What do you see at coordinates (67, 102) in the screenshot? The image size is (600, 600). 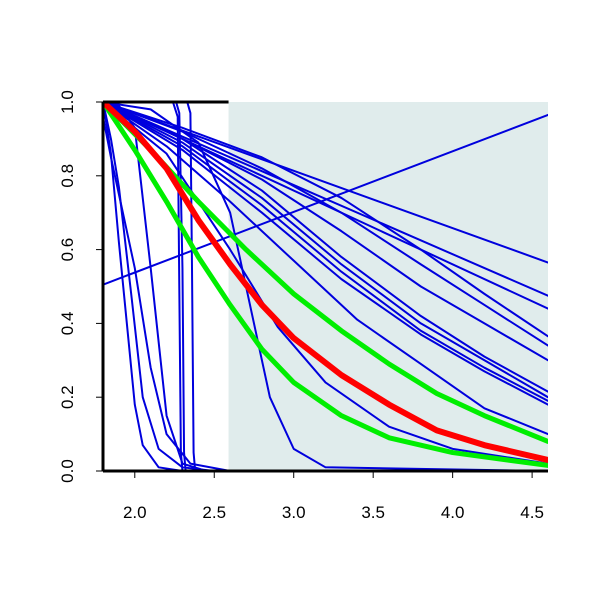 I see `y-tick-label: 1.0` at bounding box center [67, 102].